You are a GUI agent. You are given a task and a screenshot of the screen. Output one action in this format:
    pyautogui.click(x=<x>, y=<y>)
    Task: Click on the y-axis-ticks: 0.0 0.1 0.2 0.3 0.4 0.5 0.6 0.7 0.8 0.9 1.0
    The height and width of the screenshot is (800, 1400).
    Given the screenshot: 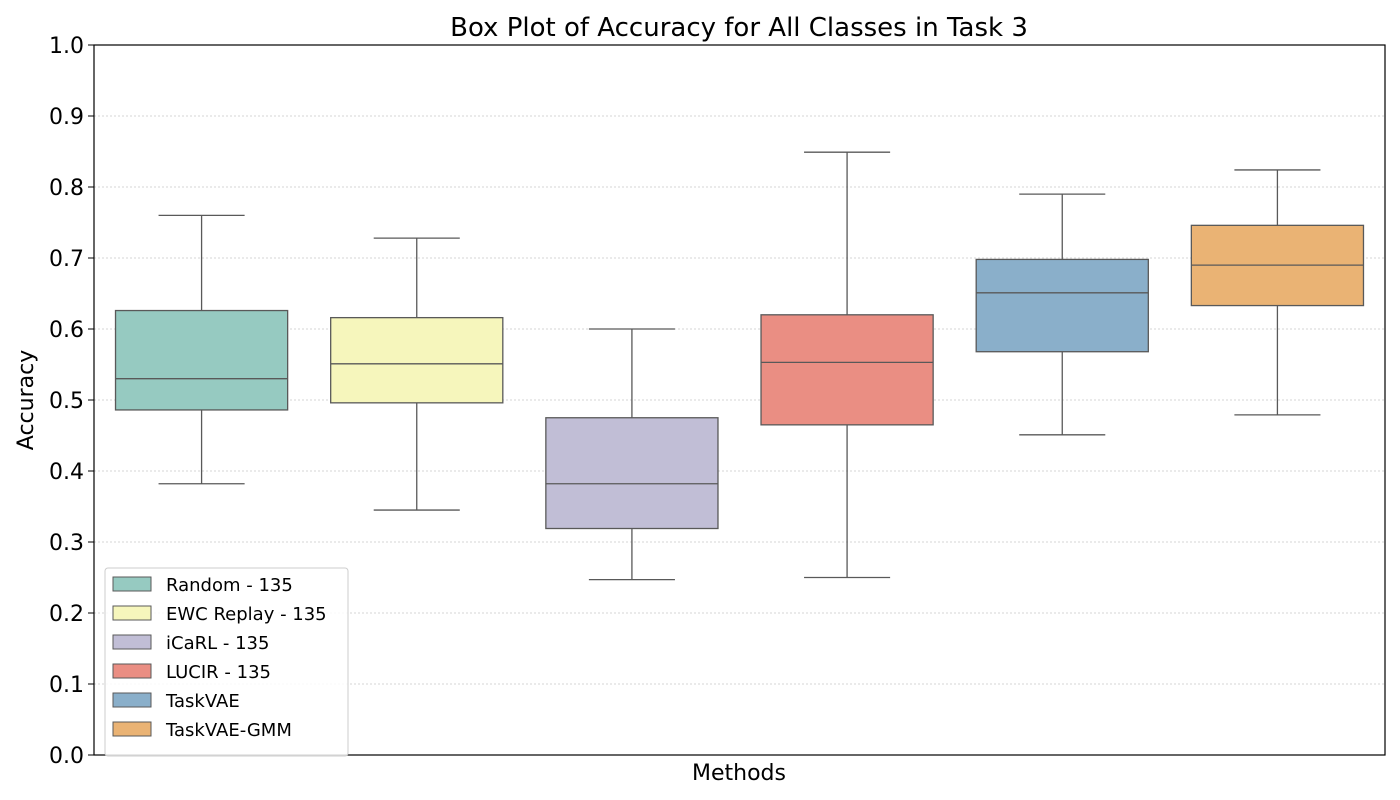 What is the action you would take?
    pyautogui.click(x=71, y=401)
    